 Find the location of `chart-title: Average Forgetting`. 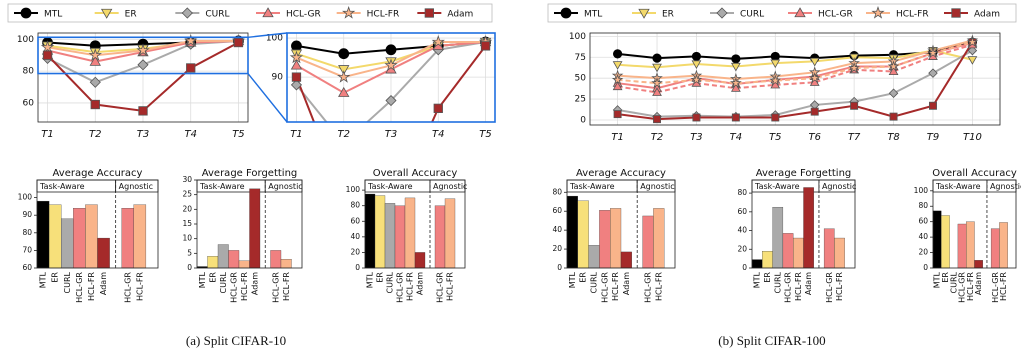

chart-title: Average Forgetting is located at coordinates (804, 173).